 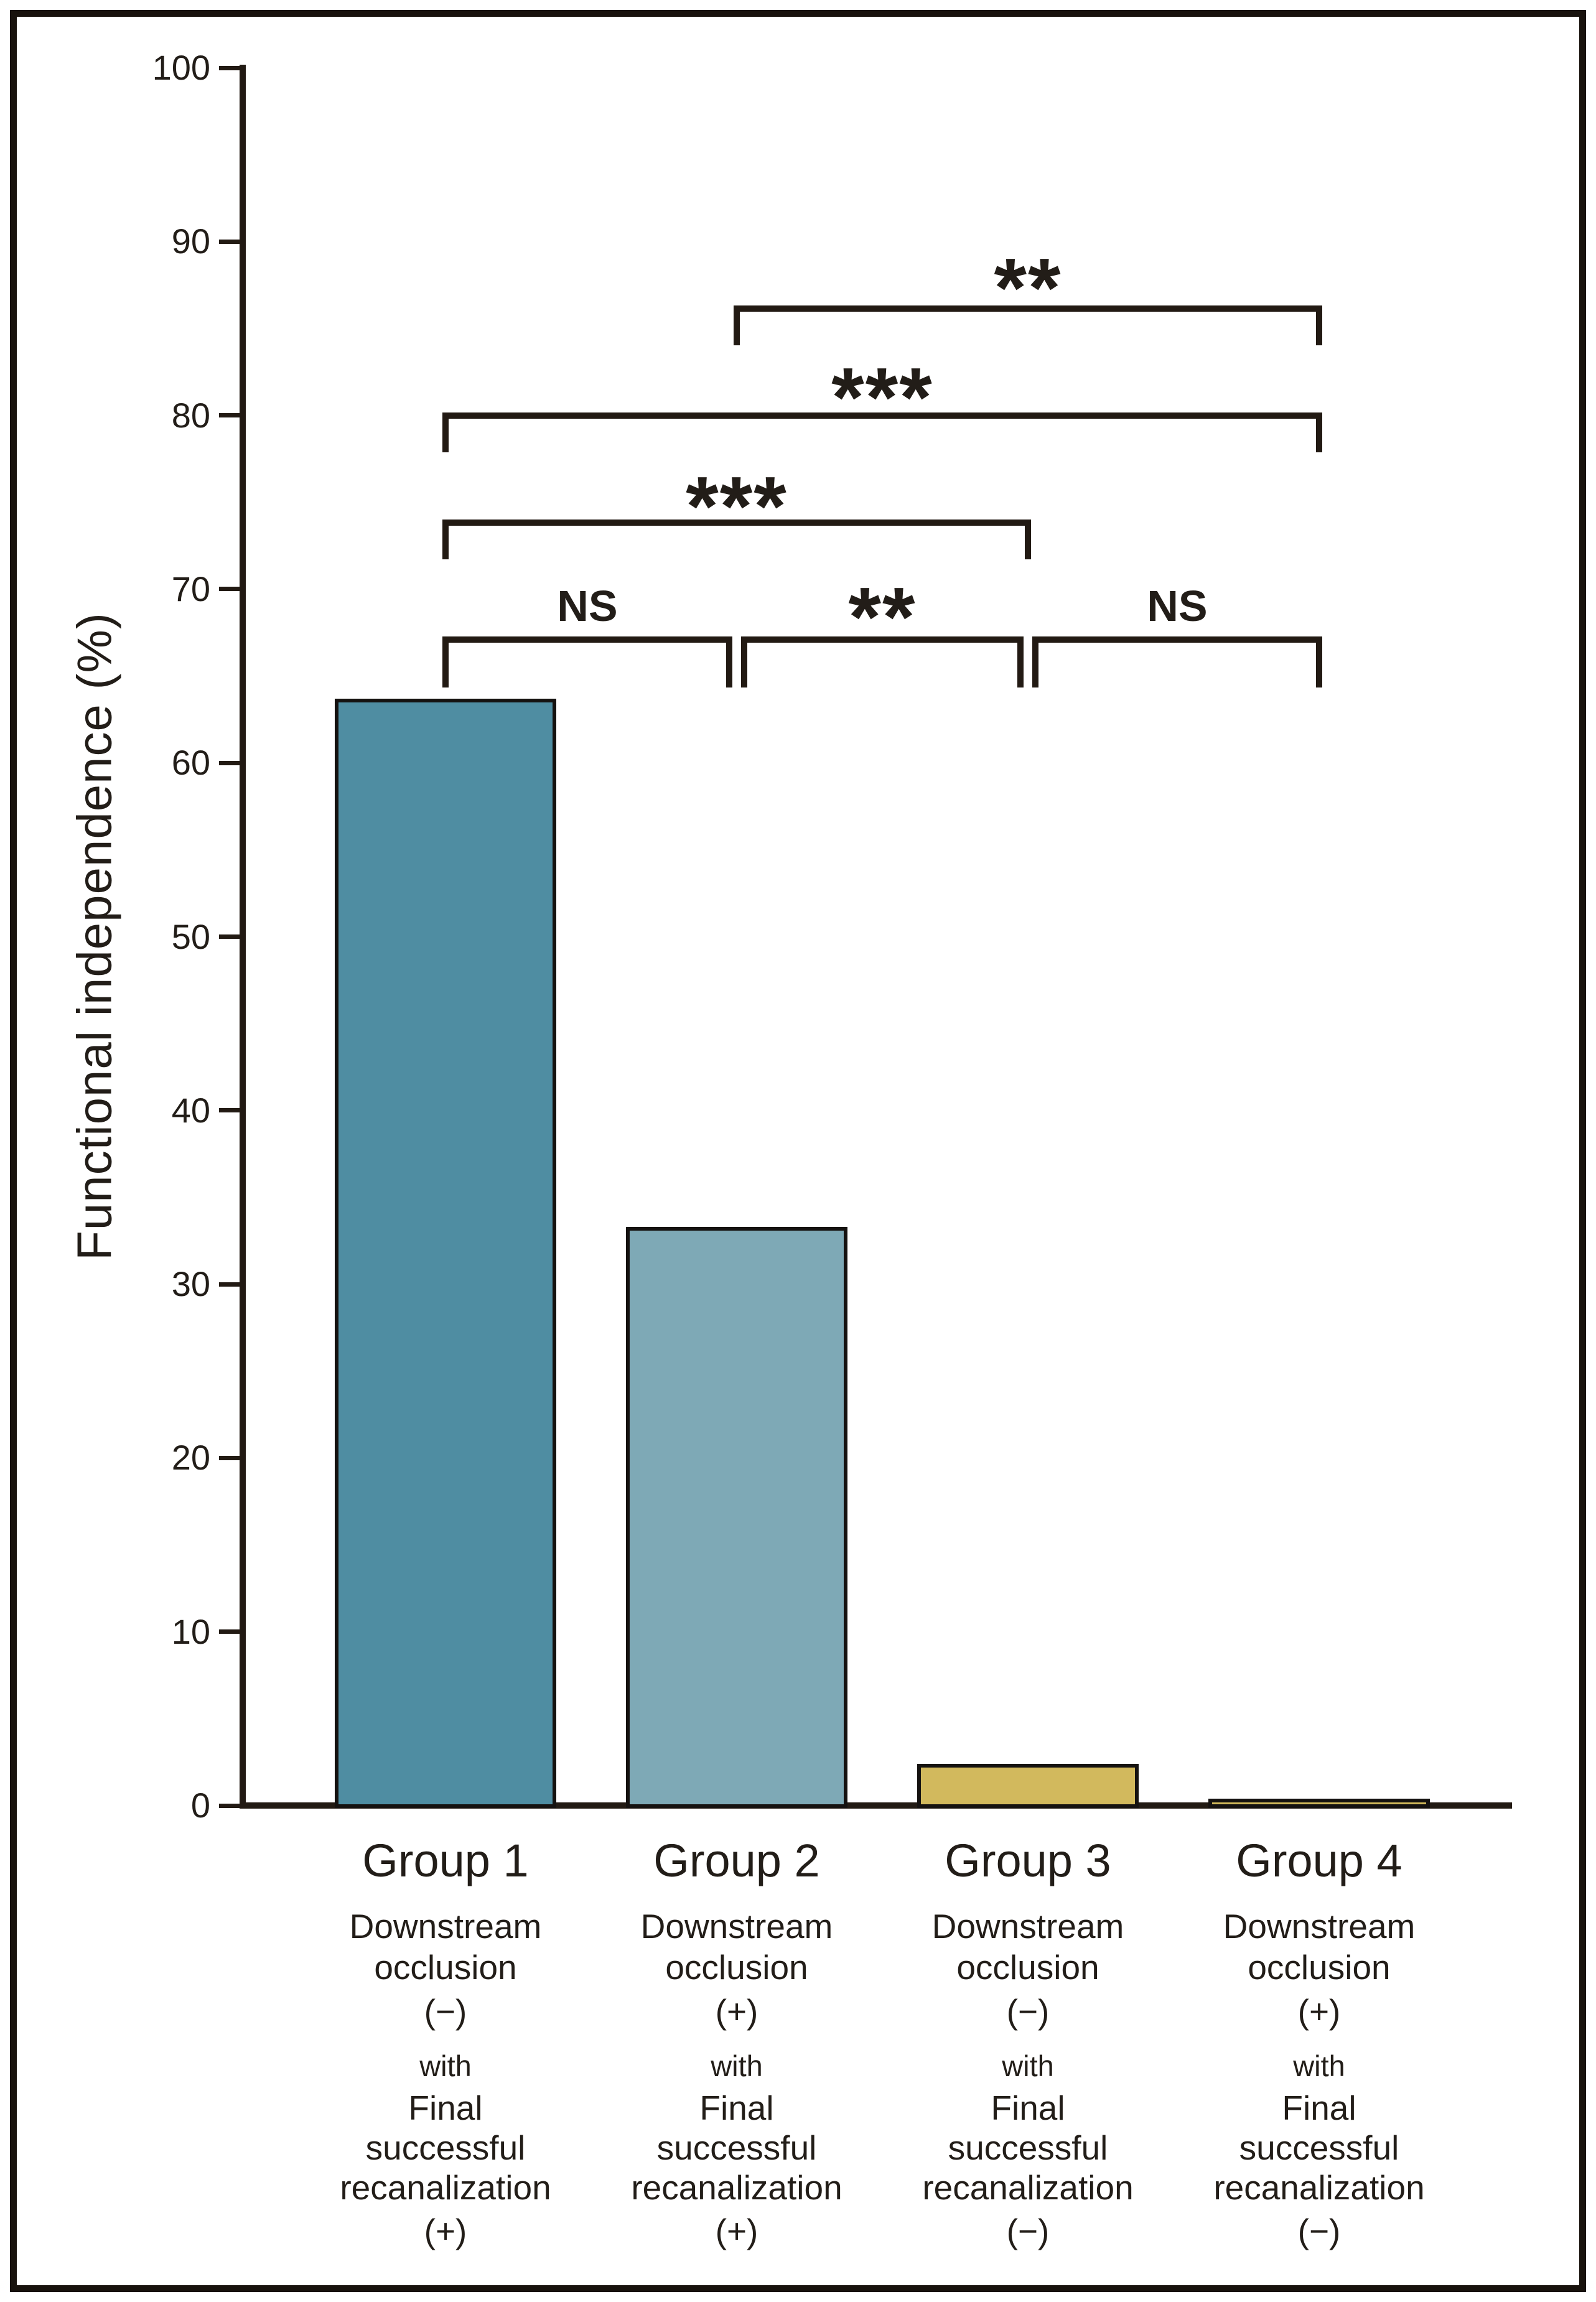 What do you see at coordinates (190, 1631) in the screenshot?
I see `y-tick-label: 10` at bounding box center [190, 1631].